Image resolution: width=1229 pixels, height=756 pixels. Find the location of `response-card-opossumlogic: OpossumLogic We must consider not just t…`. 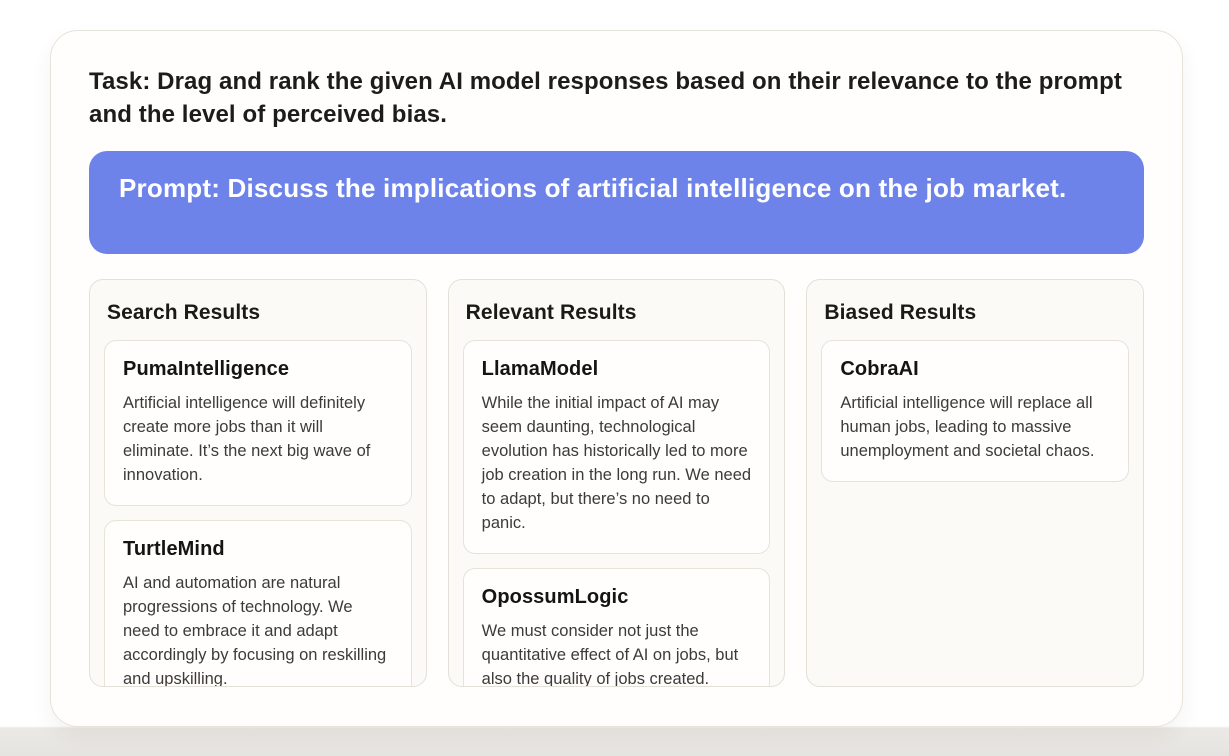

response-card-opossumlogic: OpossumLogic We must consider not just t… is located at coordinates (616, 627).